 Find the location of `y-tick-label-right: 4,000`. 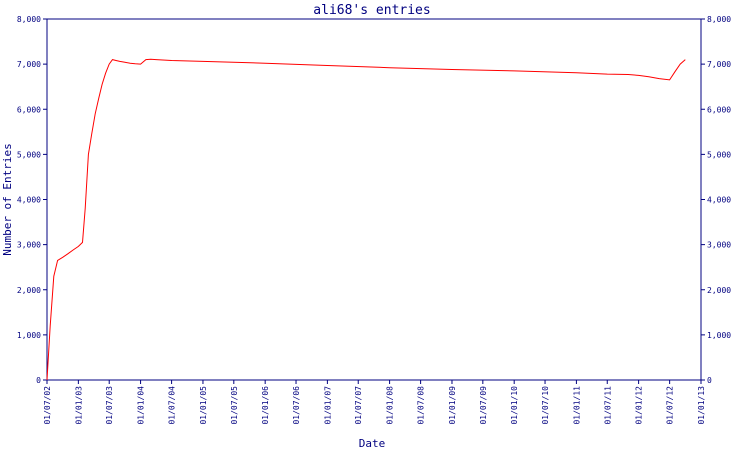

y-tick-label-right: 4,000 is located at coordinates (719, 200).